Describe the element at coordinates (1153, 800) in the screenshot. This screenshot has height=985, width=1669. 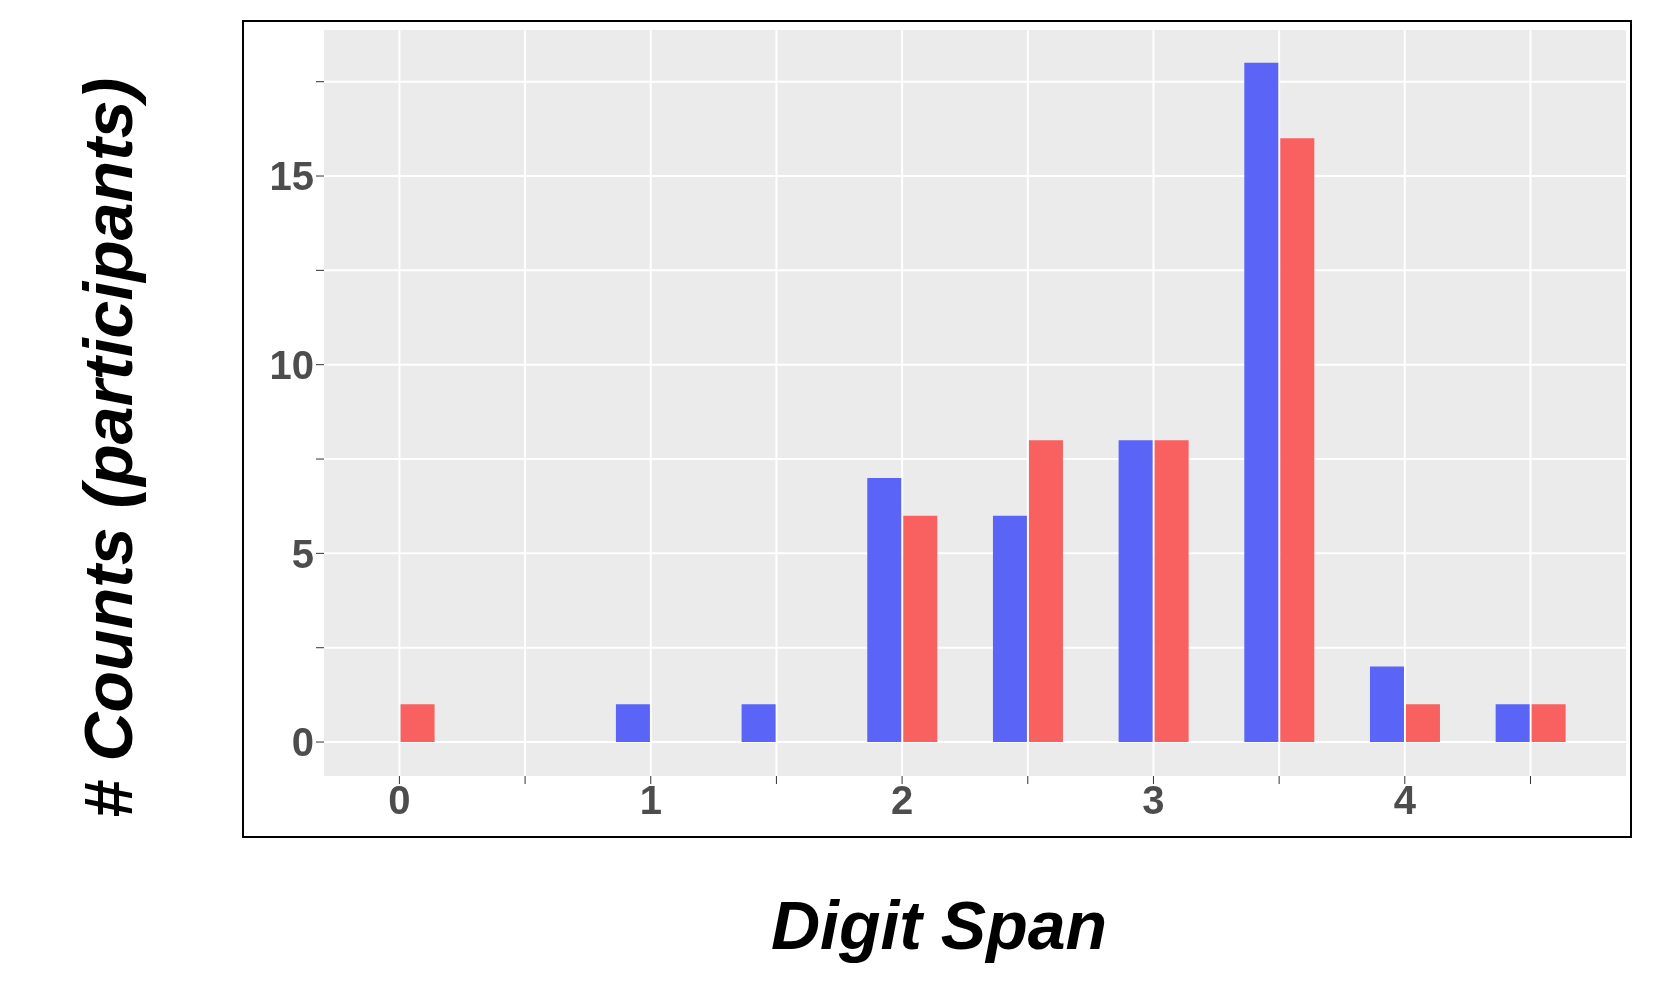
I see `x-tick-label: 3` at that location.